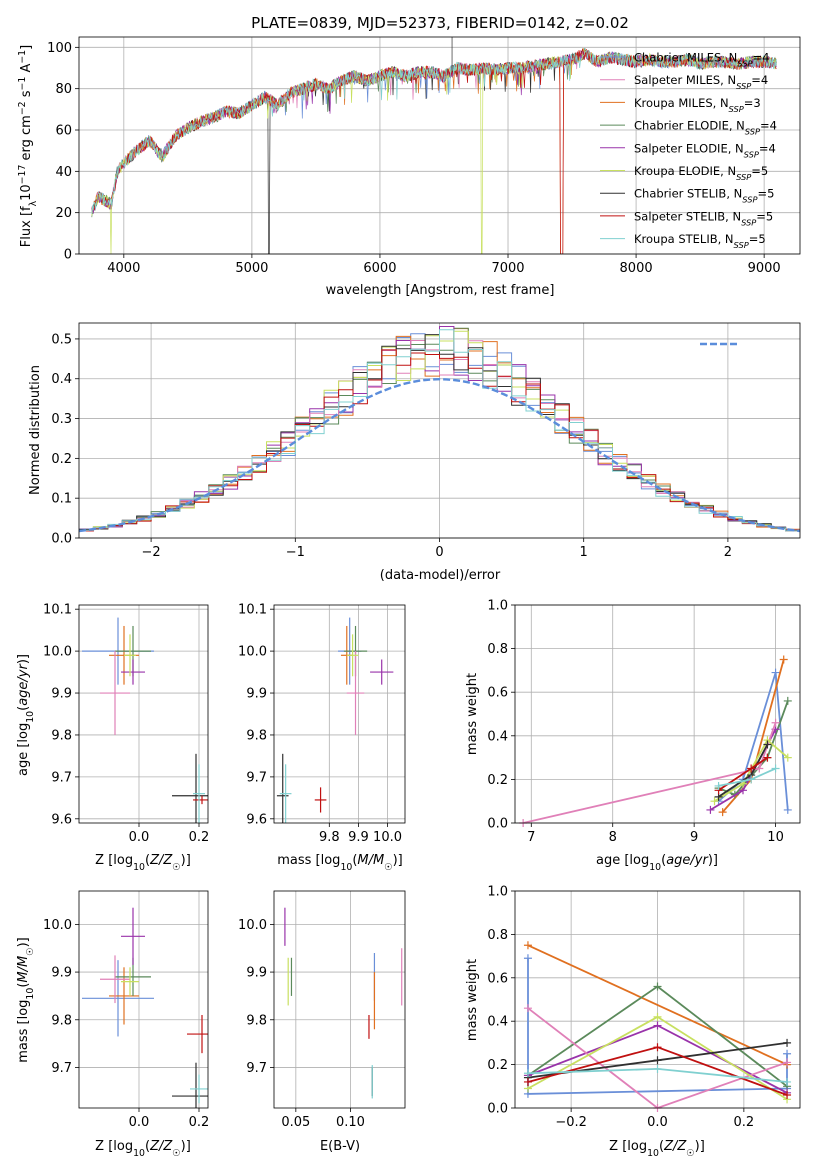 The image size is (819, 1174). What do you see at coordinates (434, 131) in the screenshot?
I see `spectrum-line-c8` at bounding box center [434, 131].